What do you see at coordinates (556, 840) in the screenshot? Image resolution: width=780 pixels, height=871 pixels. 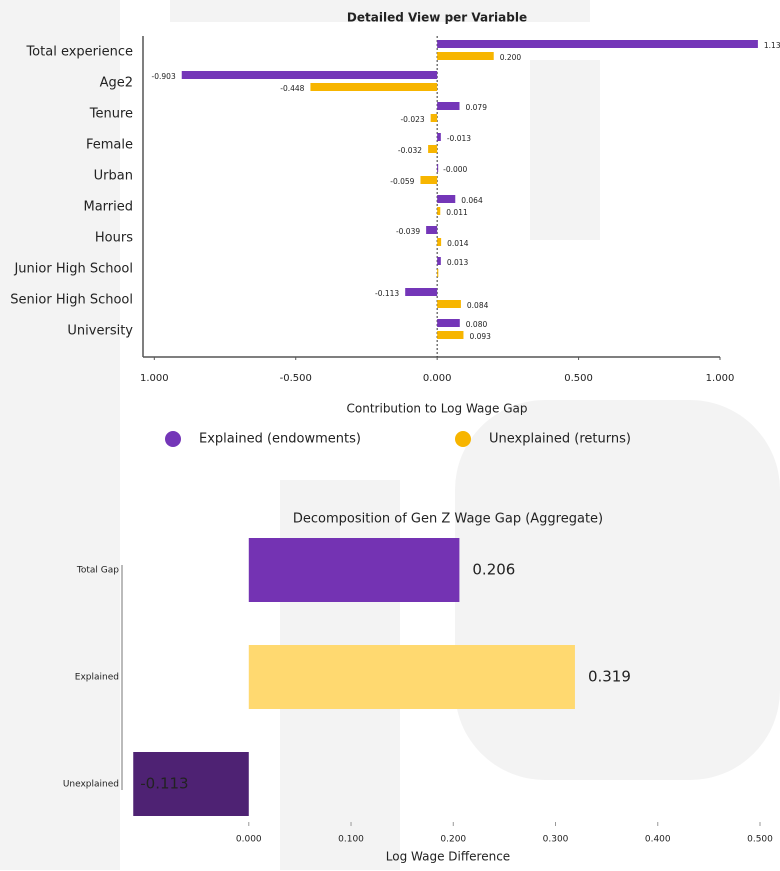 I see `x-tick-label: 0.300` at bounding box center [556, 840].